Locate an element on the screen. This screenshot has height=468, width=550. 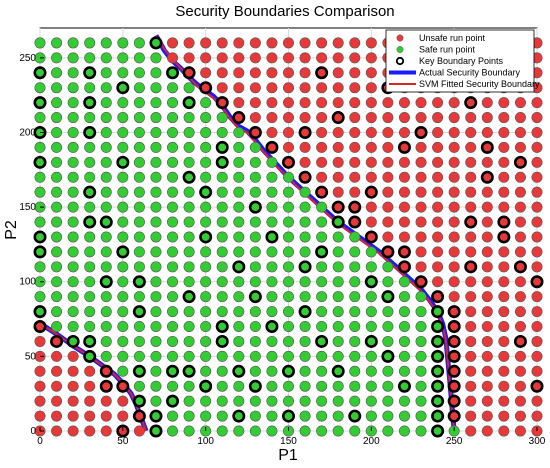
legend-box is located at coordinates (460, 61).